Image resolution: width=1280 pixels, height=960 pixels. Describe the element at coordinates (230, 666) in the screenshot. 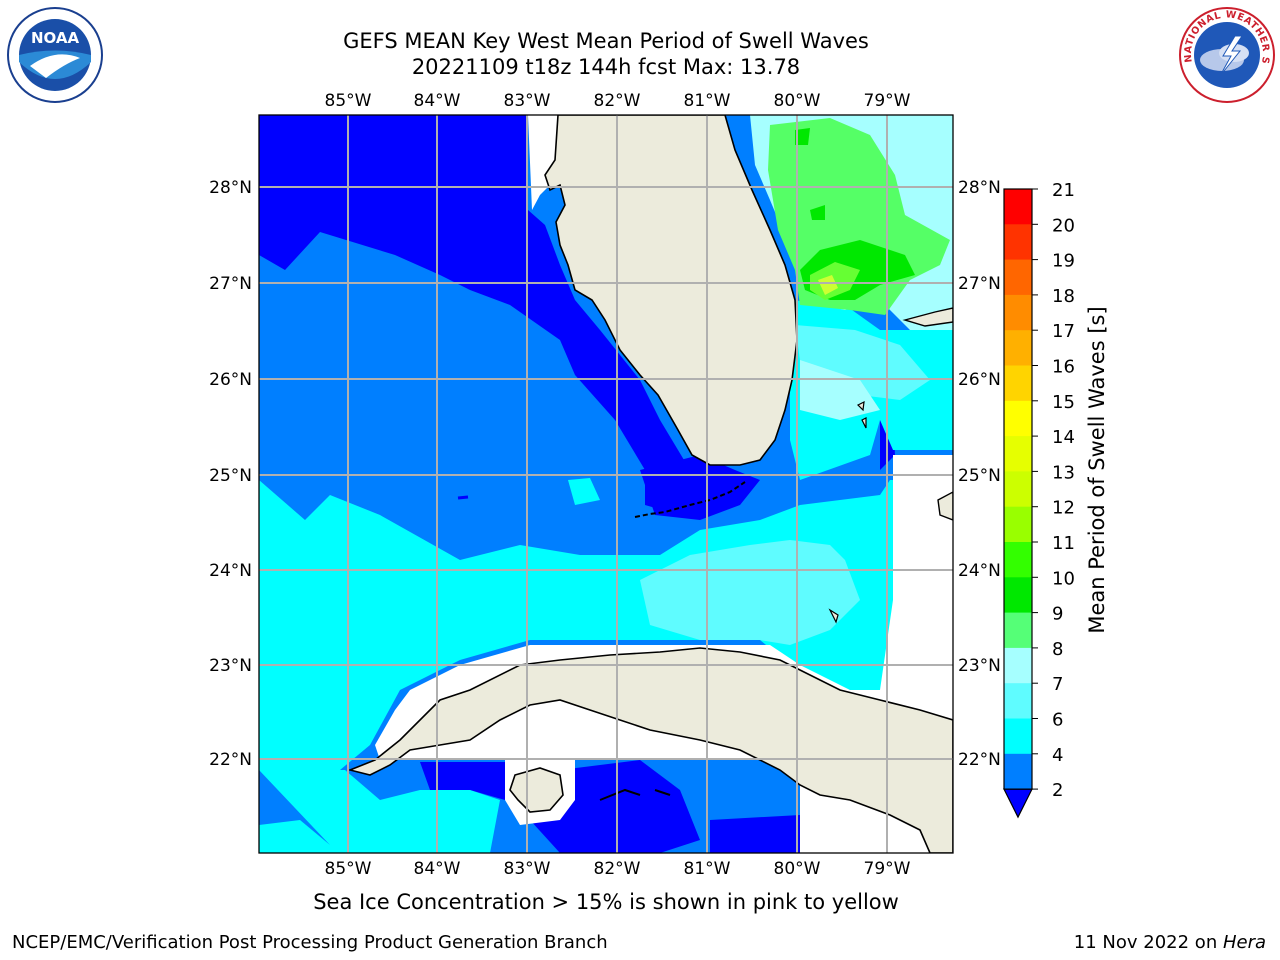

I see `lat-label-left: 23°N` at that location.